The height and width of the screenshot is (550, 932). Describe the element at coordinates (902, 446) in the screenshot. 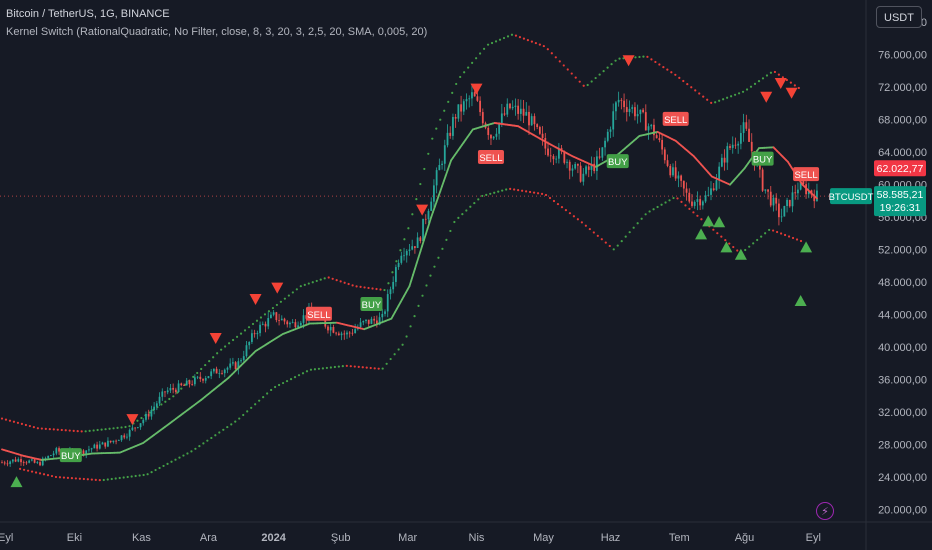

I see `price-axis-label: 28.000,00` at that location.